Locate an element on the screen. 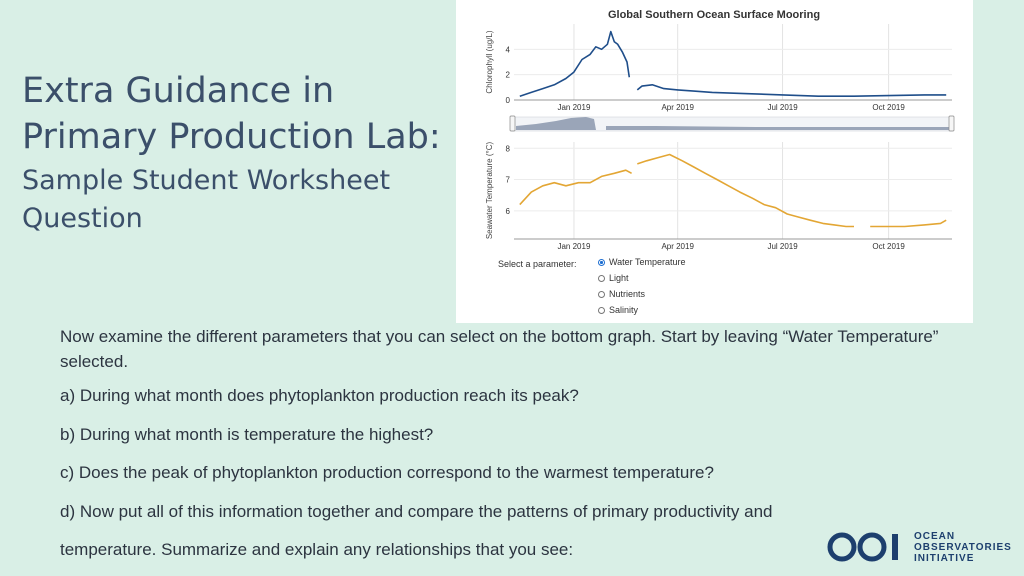 The height and width of the screenshot is (576, 1024). option-salinity: Salinity is located at coordinates (618, 310).